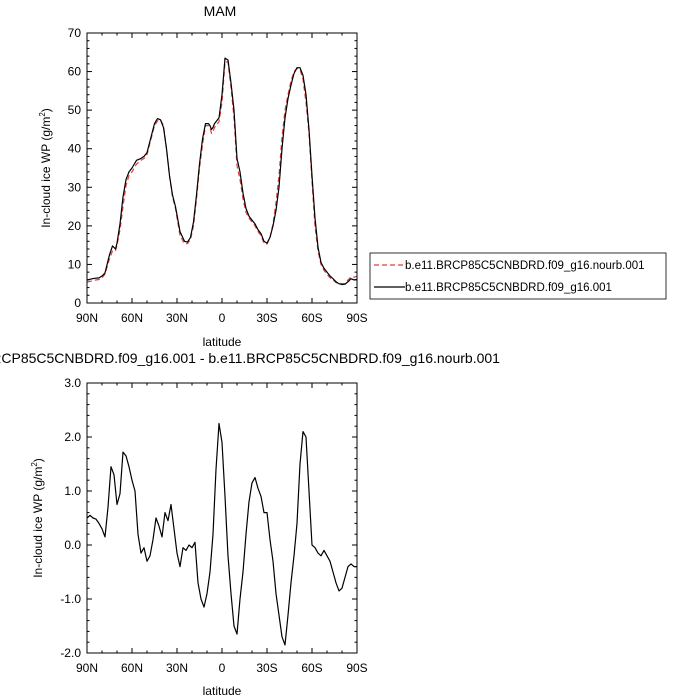  What do you see at coordinates (75, 33) in the screenshot?
I see `y-tick-label: 70` at bounding box center [75, 33].